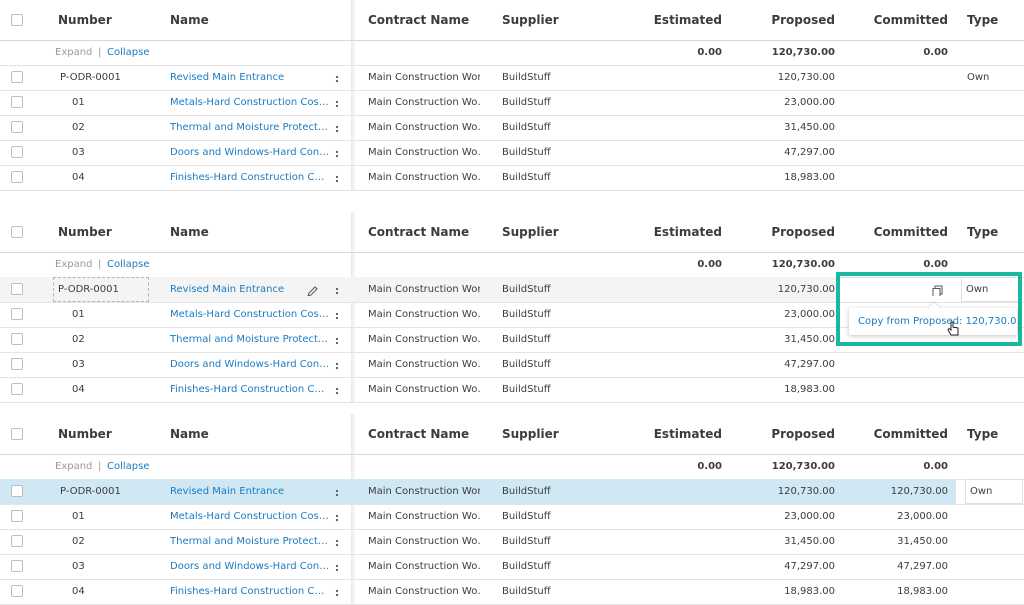  I want to click on sort-ascending-icon, so click(109, 19).